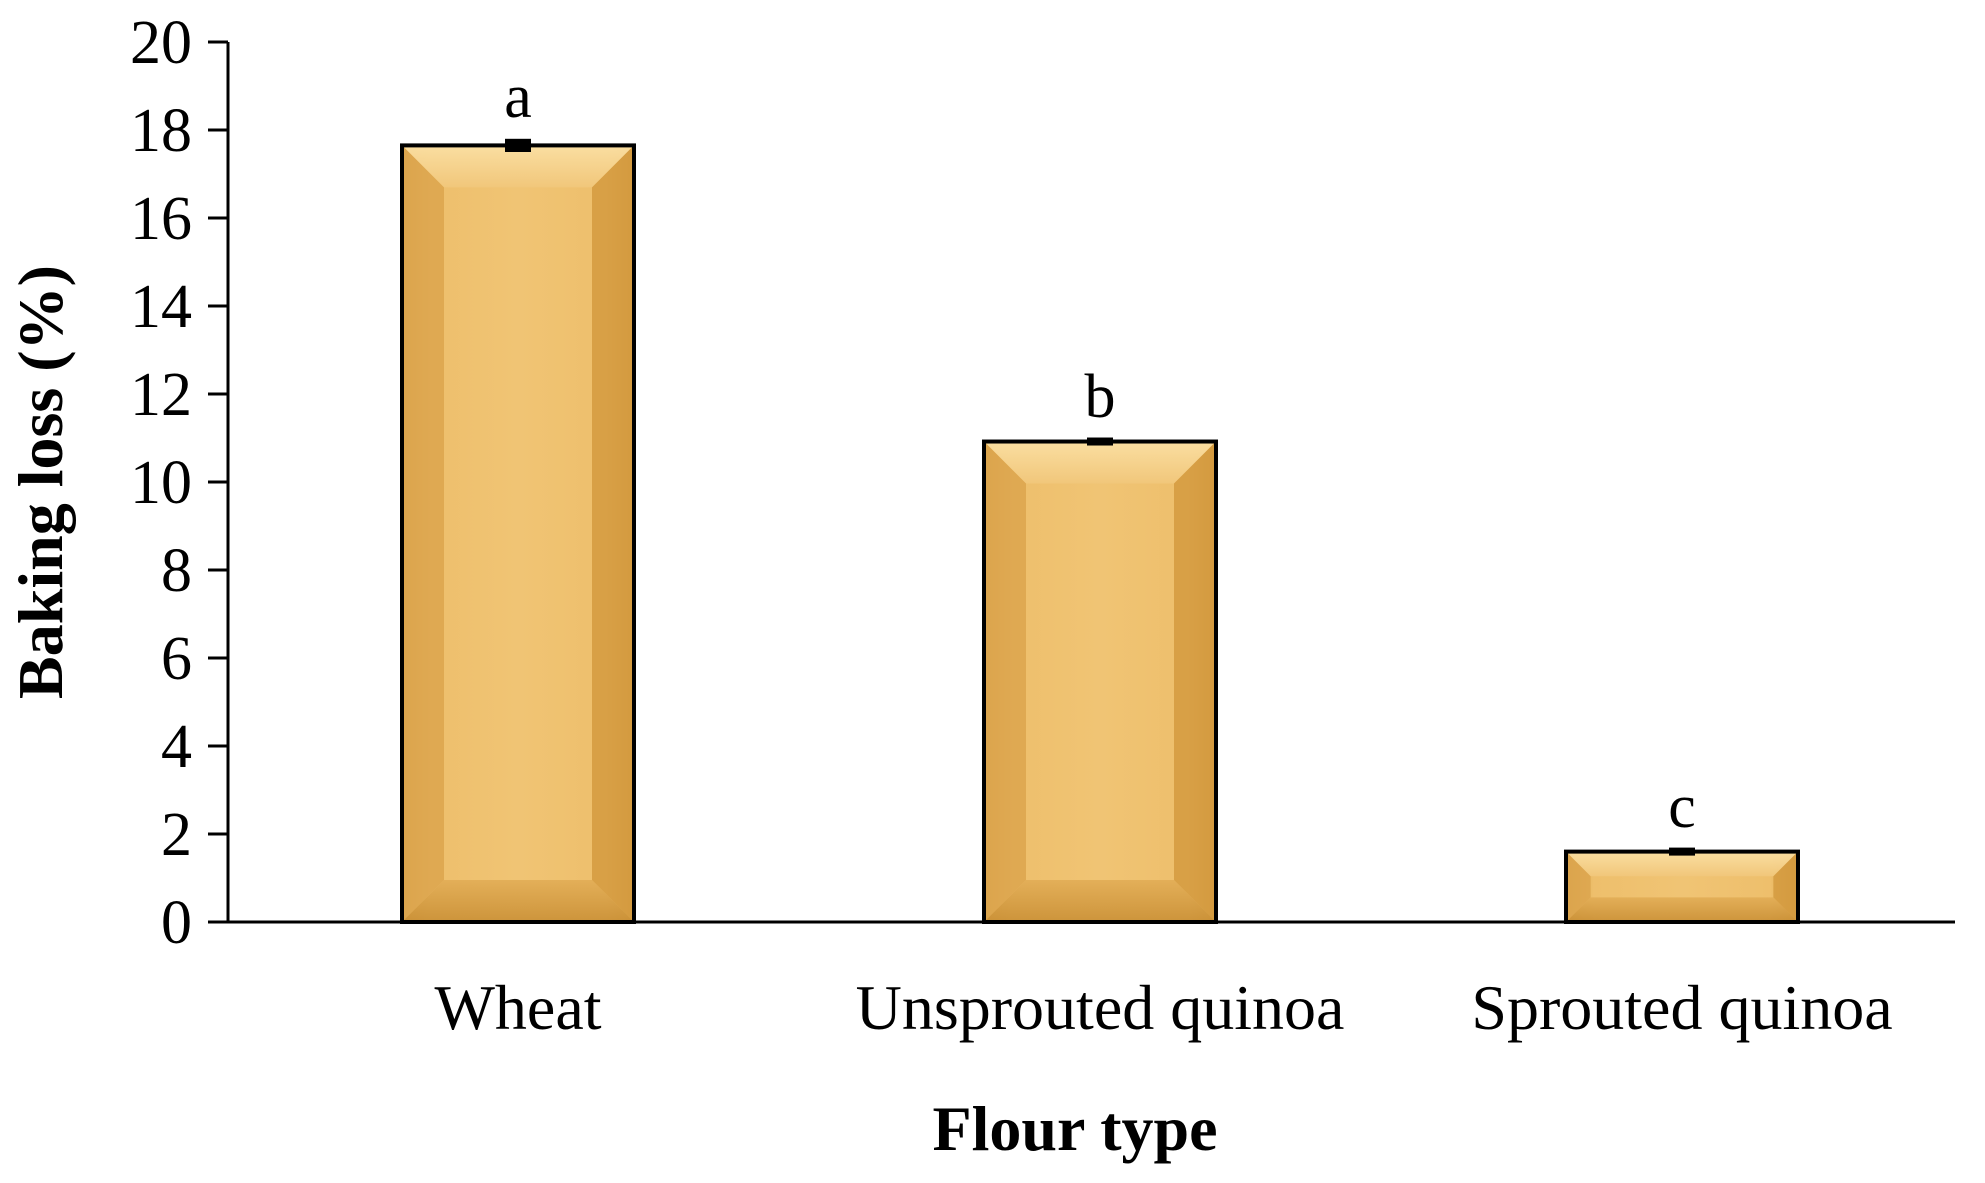 The height and width of the screenshot is (1183, 1985). Describe the element at coordinates (161, 307) in the screenshot. I see `y-tick-label: 14` at that location.